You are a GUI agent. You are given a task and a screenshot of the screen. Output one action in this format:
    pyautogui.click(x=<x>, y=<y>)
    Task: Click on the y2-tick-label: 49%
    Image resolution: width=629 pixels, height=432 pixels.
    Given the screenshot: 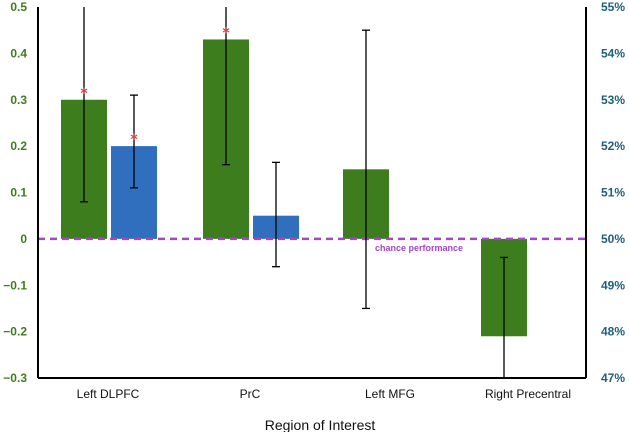 What is the action you would take?
    pyautogui.click(x=613, y=285)
    